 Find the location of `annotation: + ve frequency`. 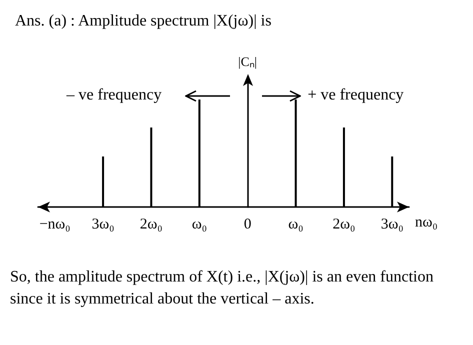

annotation: + ve frequency is located at coordinates (356, 95).